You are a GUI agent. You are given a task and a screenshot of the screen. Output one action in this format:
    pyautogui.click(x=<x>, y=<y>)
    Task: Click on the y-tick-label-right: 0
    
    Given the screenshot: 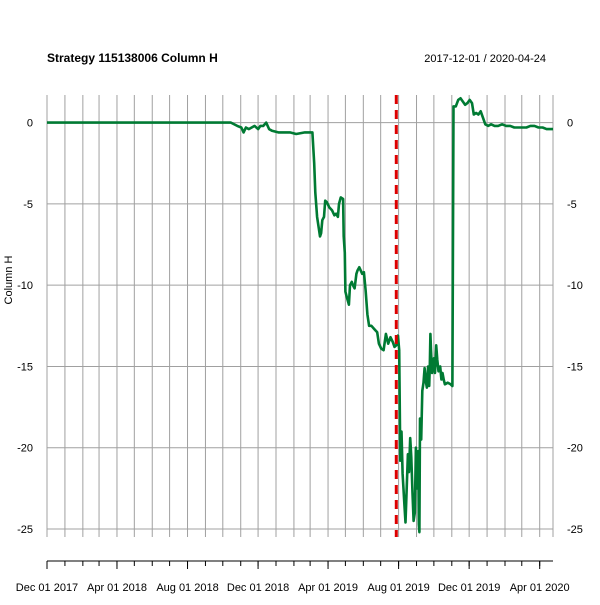 What is the action you would take?
    pyautogui.click(x=570, y=124)
    